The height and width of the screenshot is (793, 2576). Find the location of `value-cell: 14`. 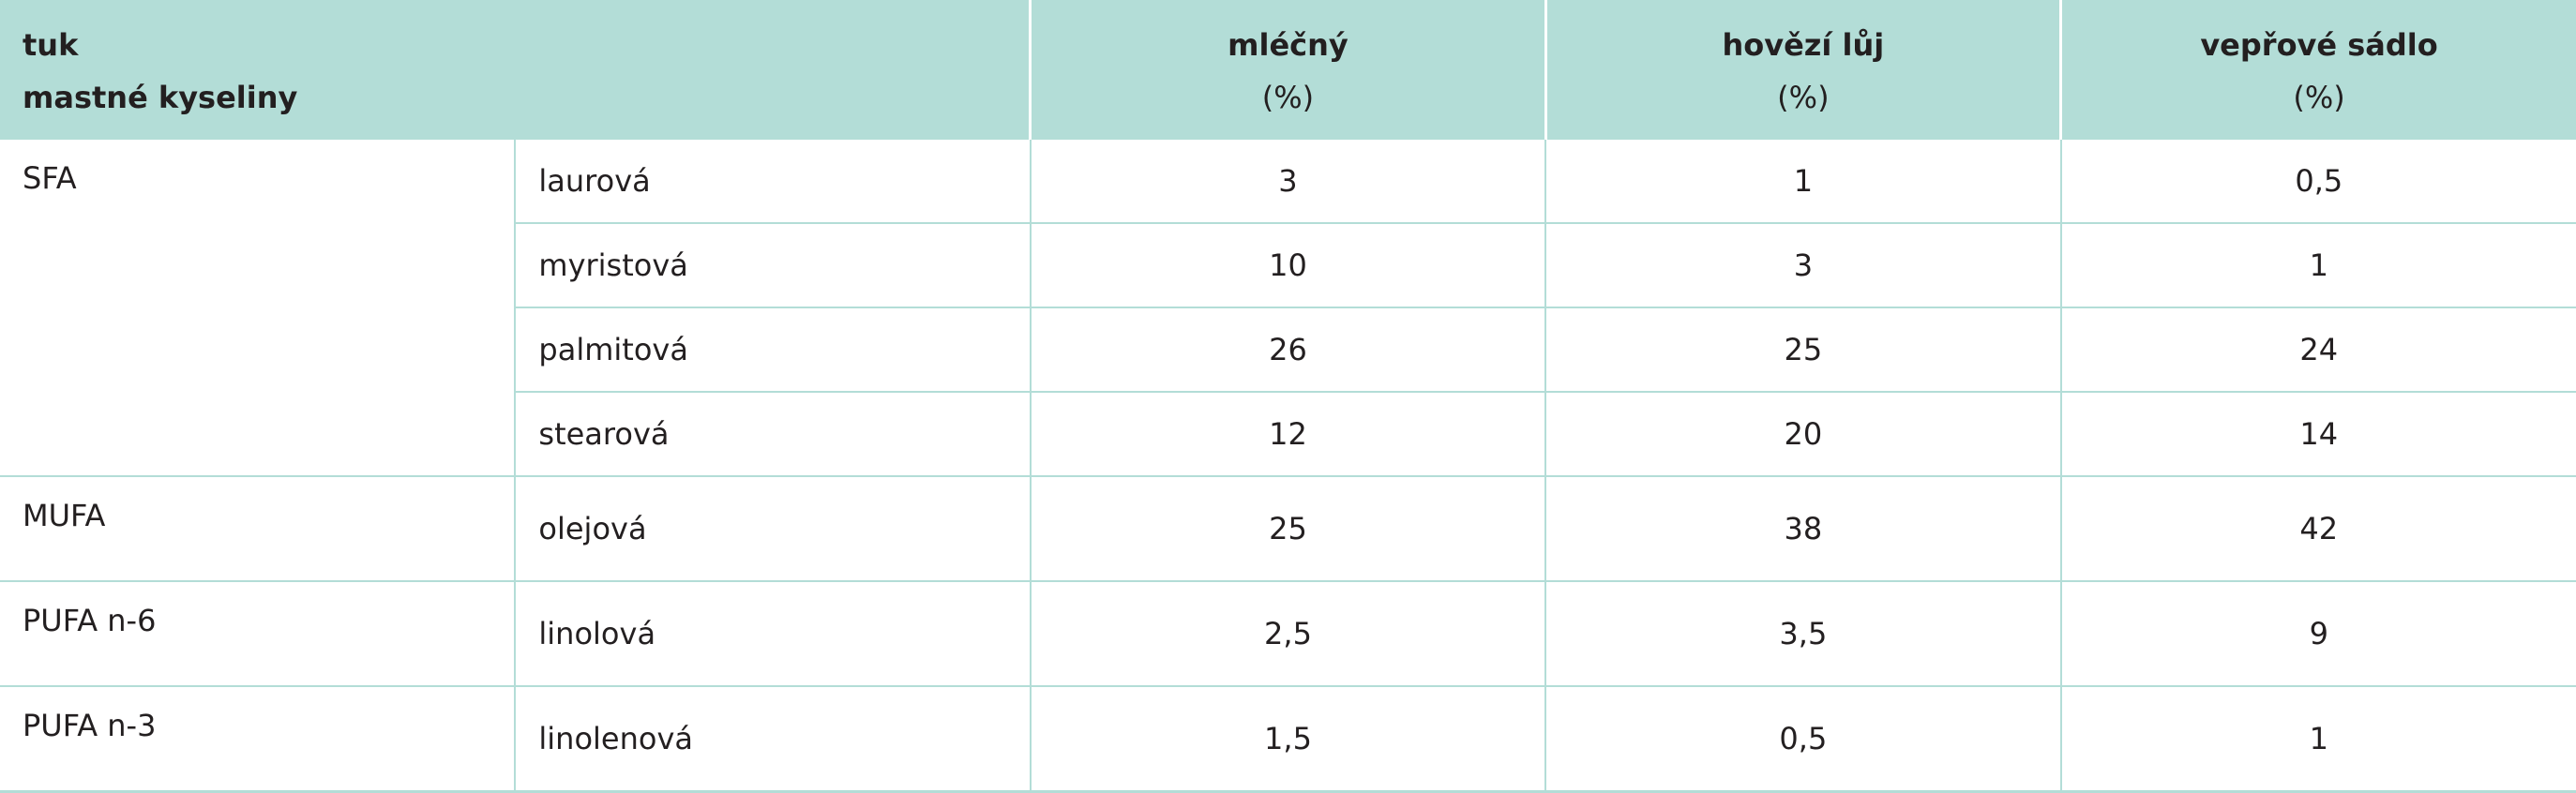

value-cell: 14 is located at coordinates (2317, 433).